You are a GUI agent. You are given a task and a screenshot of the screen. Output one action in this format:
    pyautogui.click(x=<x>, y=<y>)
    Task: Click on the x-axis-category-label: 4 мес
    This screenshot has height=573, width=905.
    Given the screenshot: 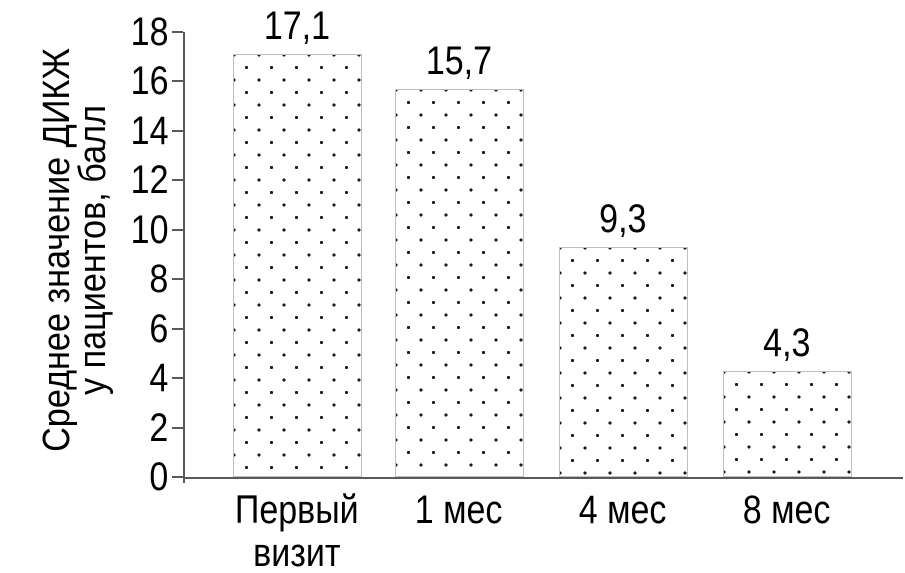 What is the action you would take?
    pyautogui.click(x=623, y=510)
    